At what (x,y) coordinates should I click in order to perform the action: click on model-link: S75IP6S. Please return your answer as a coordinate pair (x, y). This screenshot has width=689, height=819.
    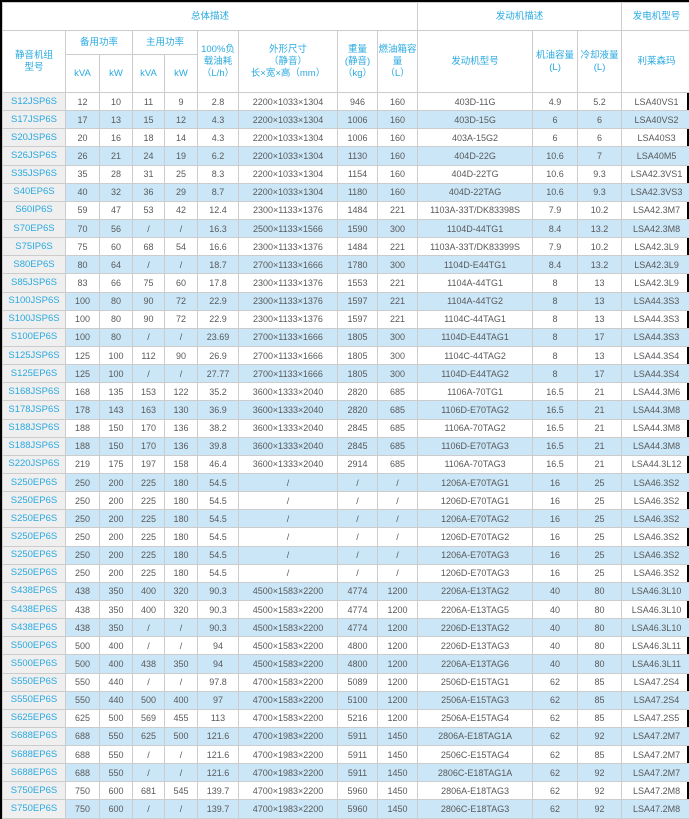
    Looking at the image, I should click on (34, 247).